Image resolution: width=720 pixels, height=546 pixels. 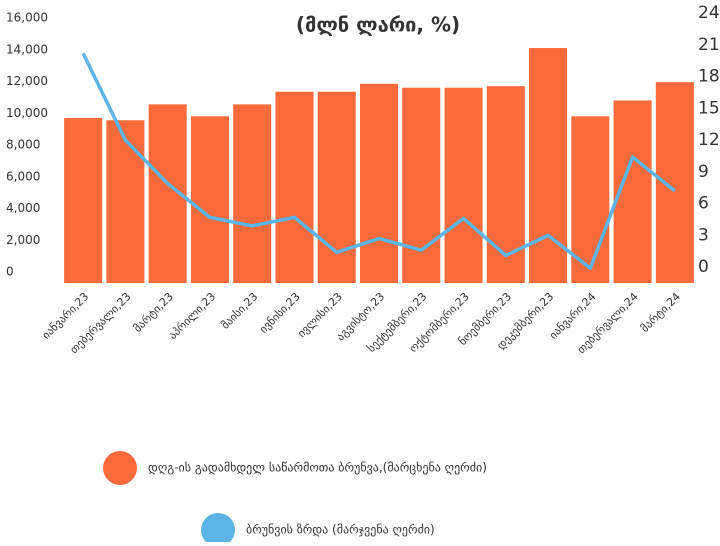 I want to click on y2-tick-label: 21, so click(x=709, y=45).